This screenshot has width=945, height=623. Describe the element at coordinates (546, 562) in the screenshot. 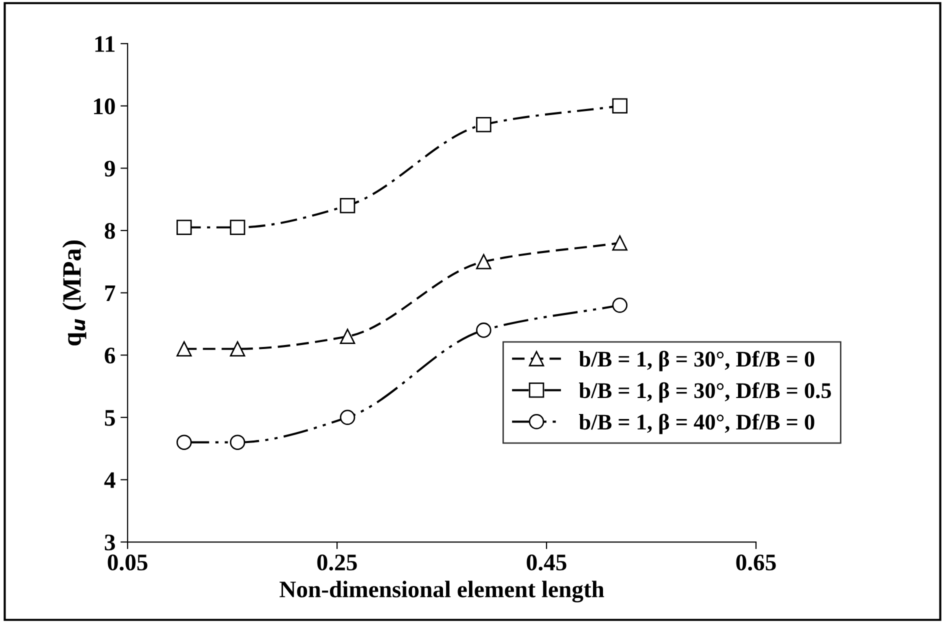

I see `x-tick-label: 0.45` at that location.